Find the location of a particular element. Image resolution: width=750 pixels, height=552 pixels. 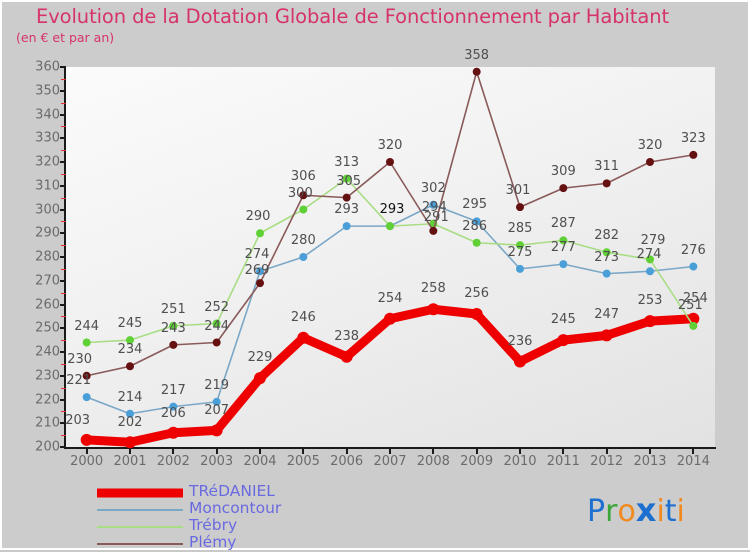

point-label: 214 is located at coordinates (130, 397).